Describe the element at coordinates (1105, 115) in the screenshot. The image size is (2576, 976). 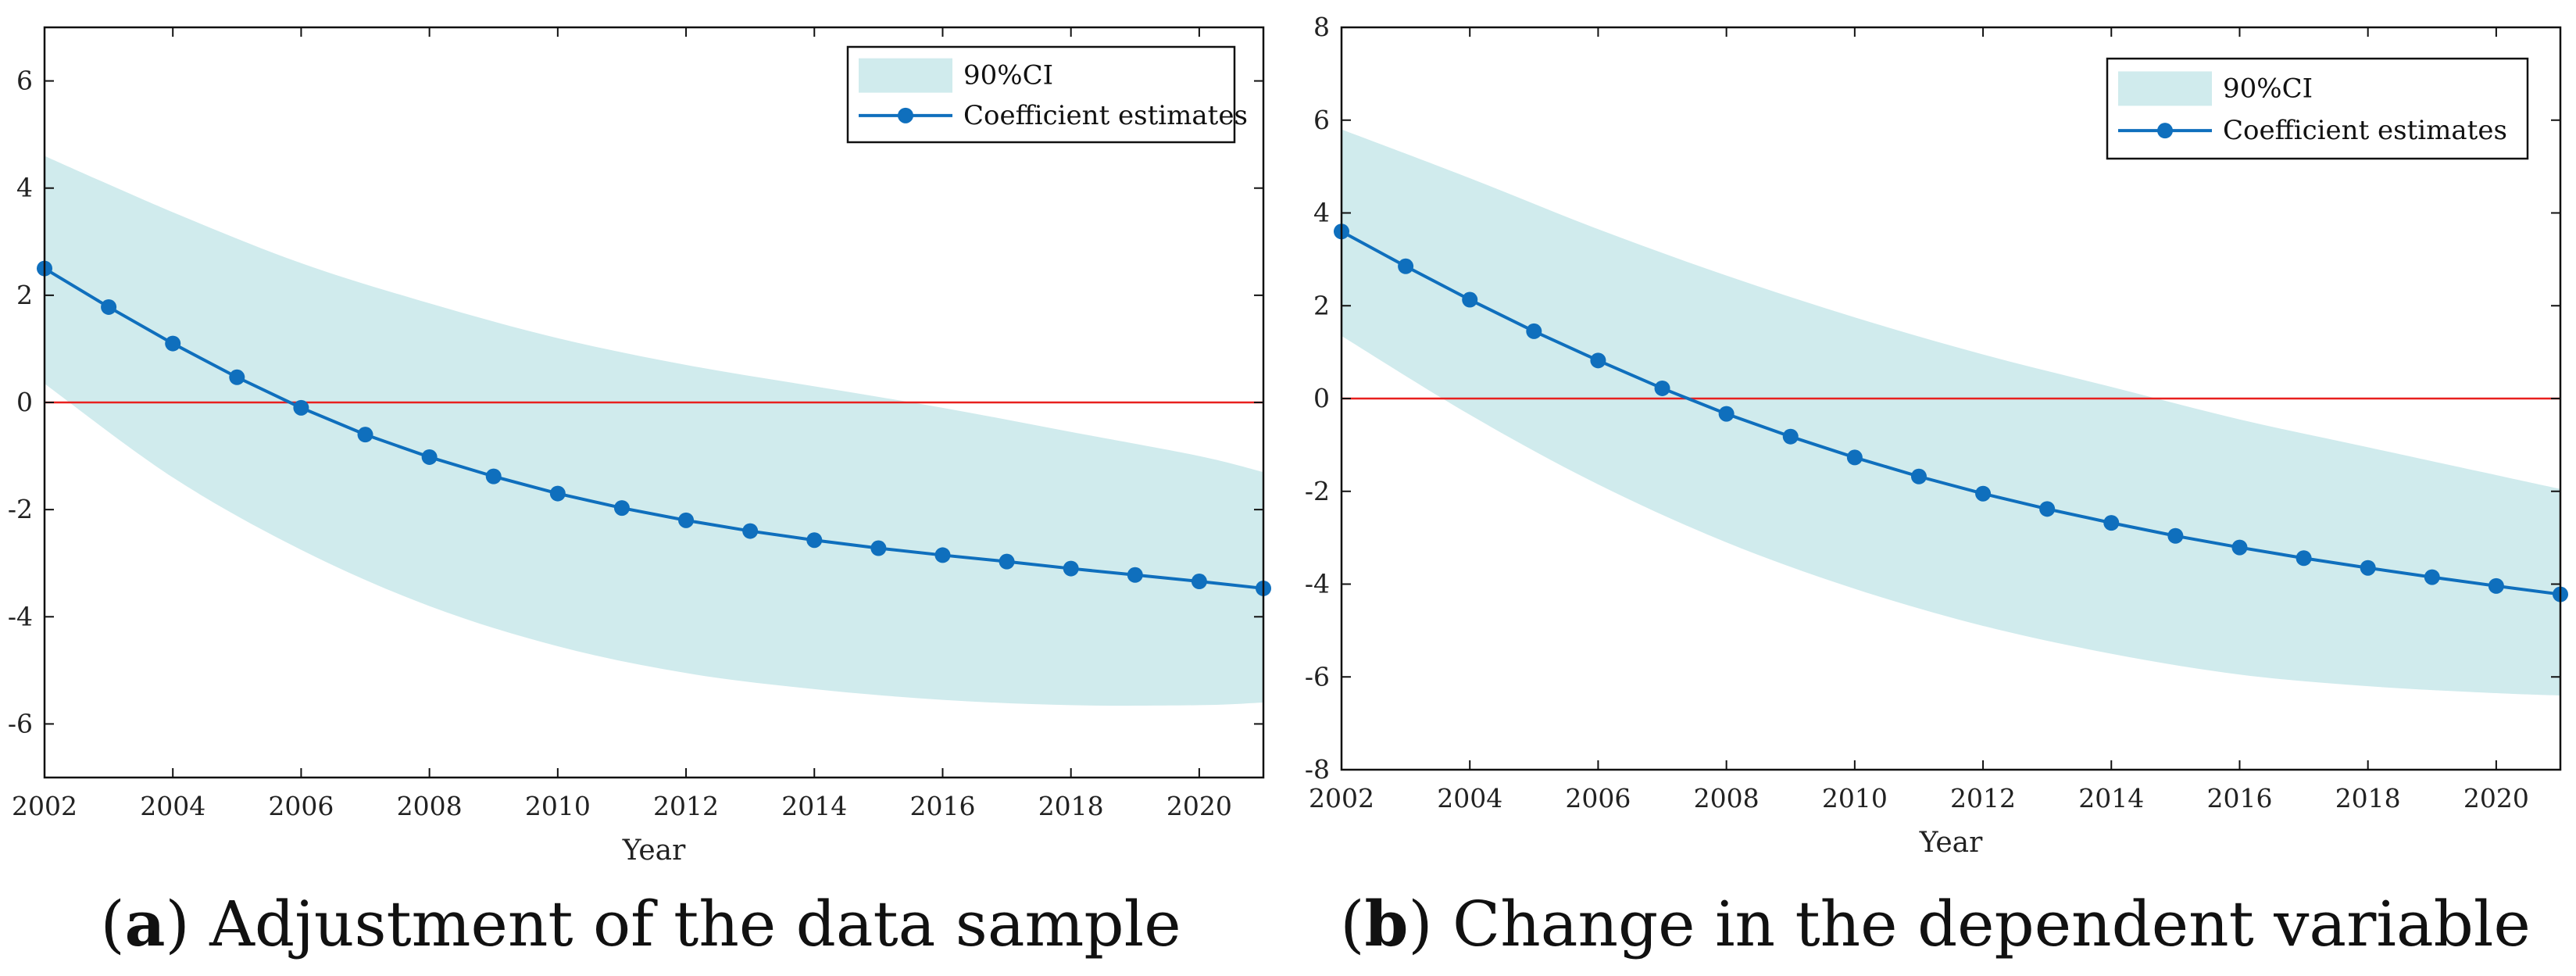
I see `chart0-legend-series-label: Coefficient estimates` at that location.